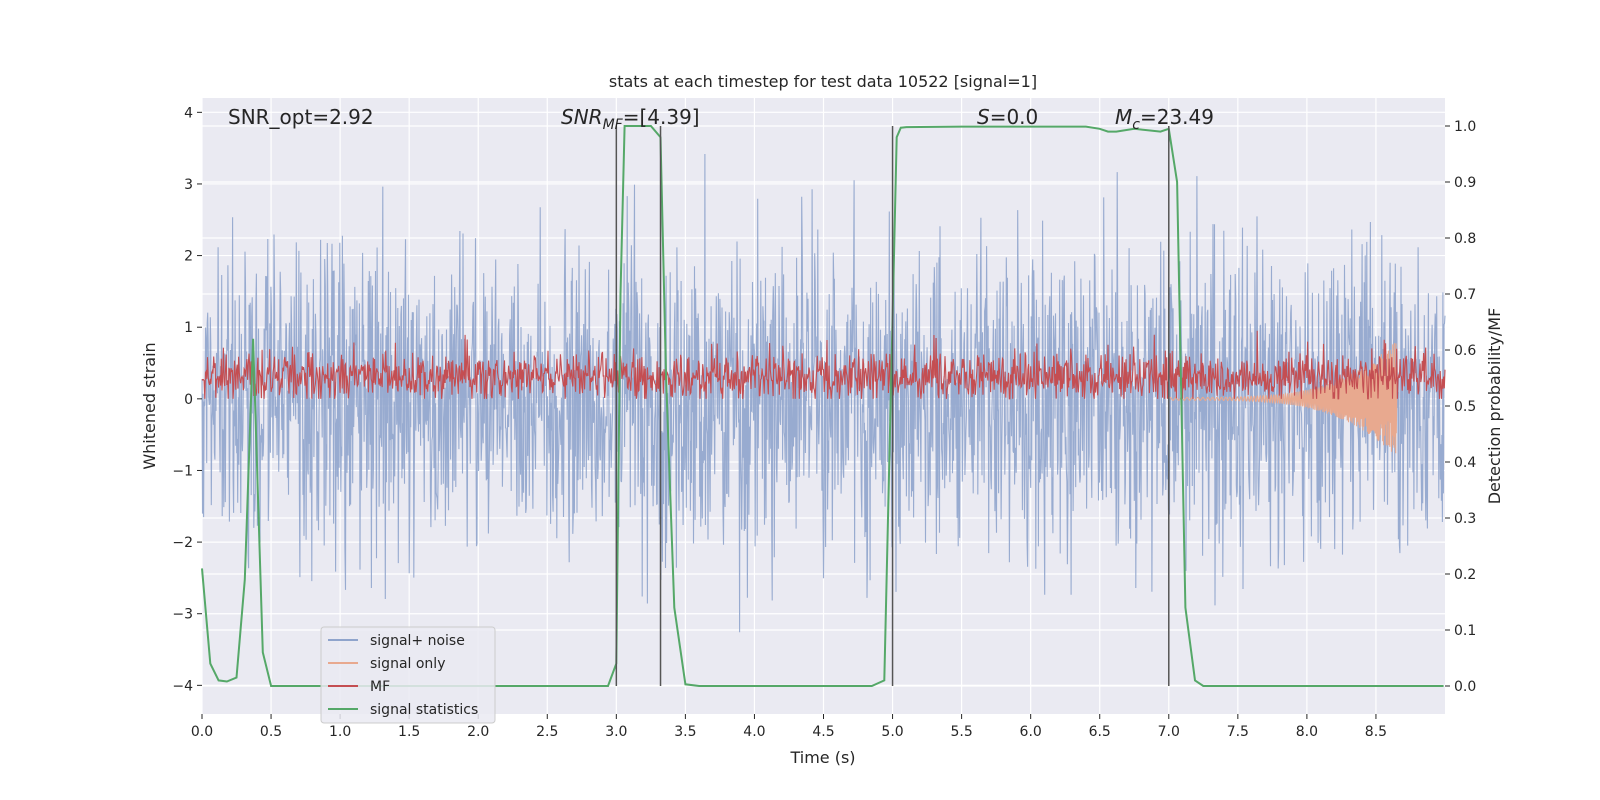 Image resolution: width=1600 pixels, height=800 pixels. I want to click on y-right-tick-label: 0.2, so click(1465, 575).